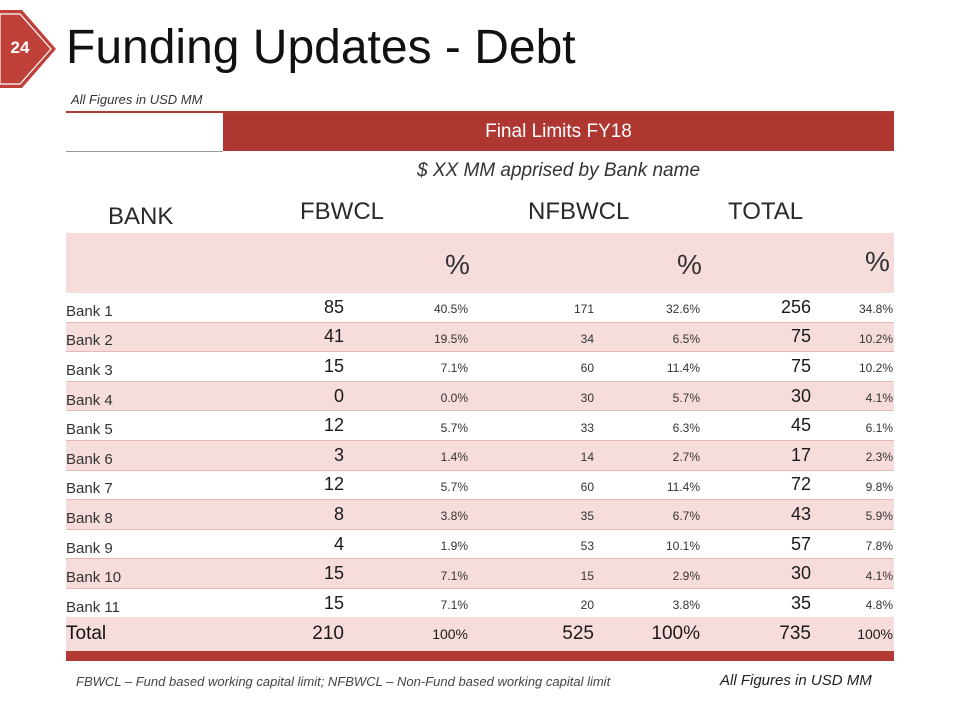 This screenshot has height=720, width=960. What do you see at coordinates (454, 398) in the screenshot?
I see `fbwcl-pct: 0.0%` at bounding box center [454, 398].